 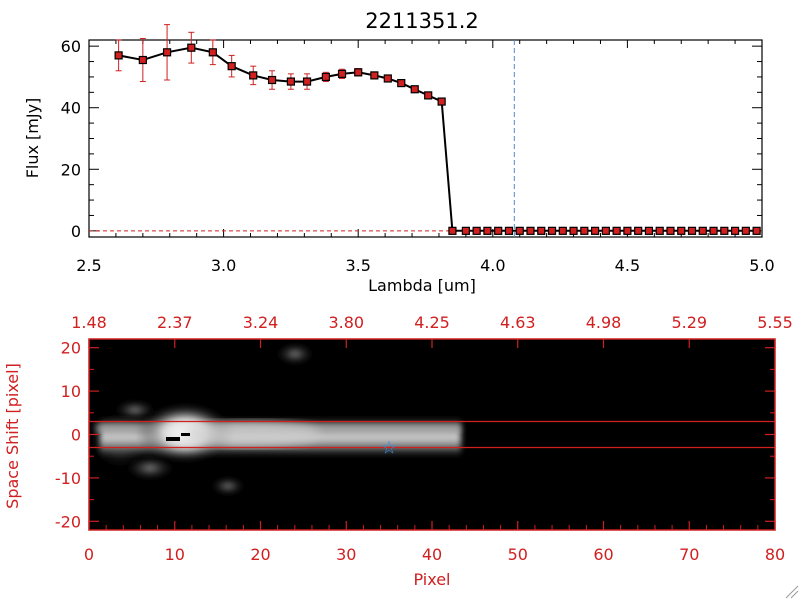 What do you see at coordinates (518, 322) in the screenshot?
I see `wavelength-tick-label: 4.63` at bounding box center [518, 322].